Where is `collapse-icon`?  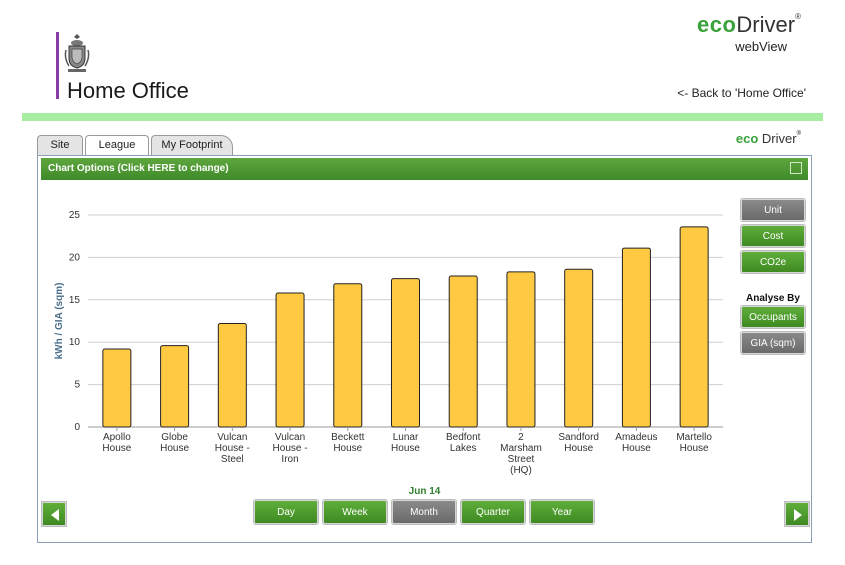
collapse-icon is located at coordinates (796, 168).